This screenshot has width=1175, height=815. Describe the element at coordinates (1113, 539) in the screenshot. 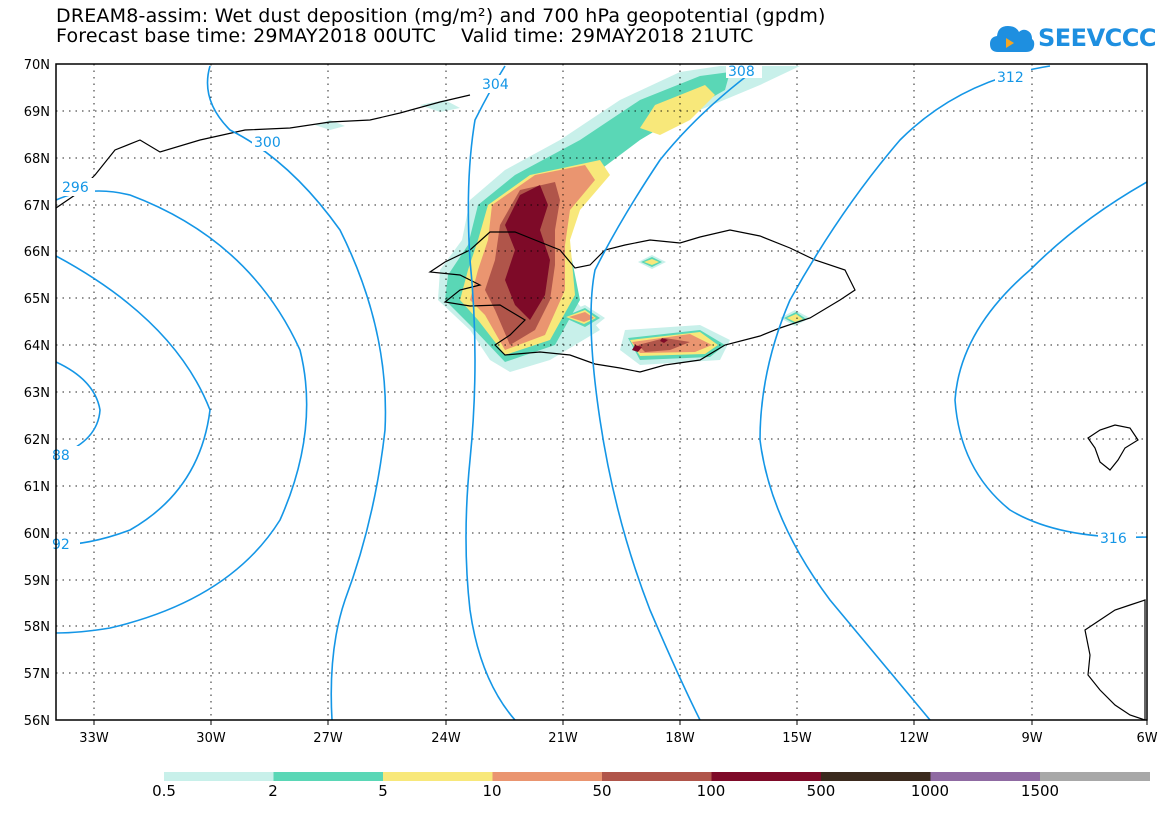

I see `contour-label-316: 316` at that location.